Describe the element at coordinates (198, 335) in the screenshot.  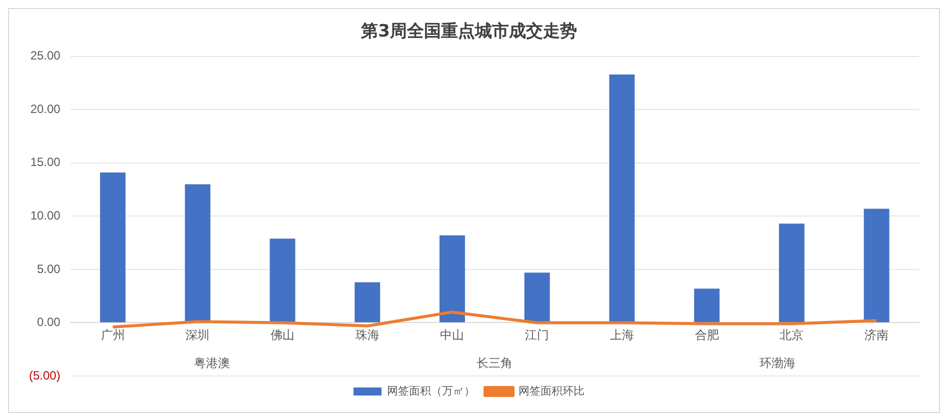
I see `x-tick-label: 深圳` at that location.